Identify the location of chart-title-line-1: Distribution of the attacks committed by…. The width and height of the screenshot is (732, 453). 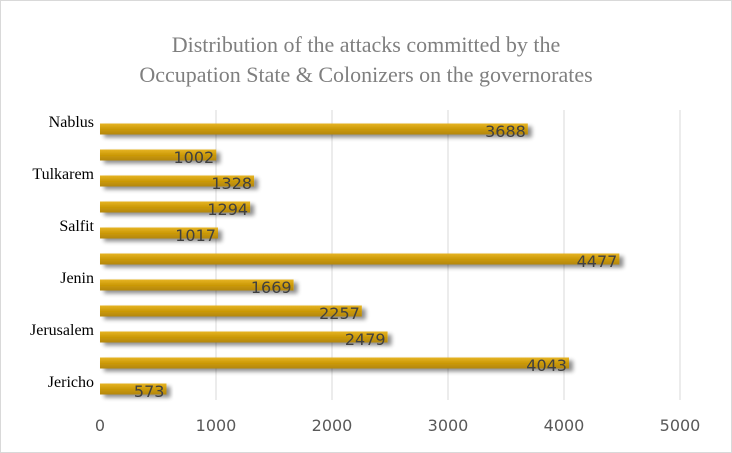
(366, 44).